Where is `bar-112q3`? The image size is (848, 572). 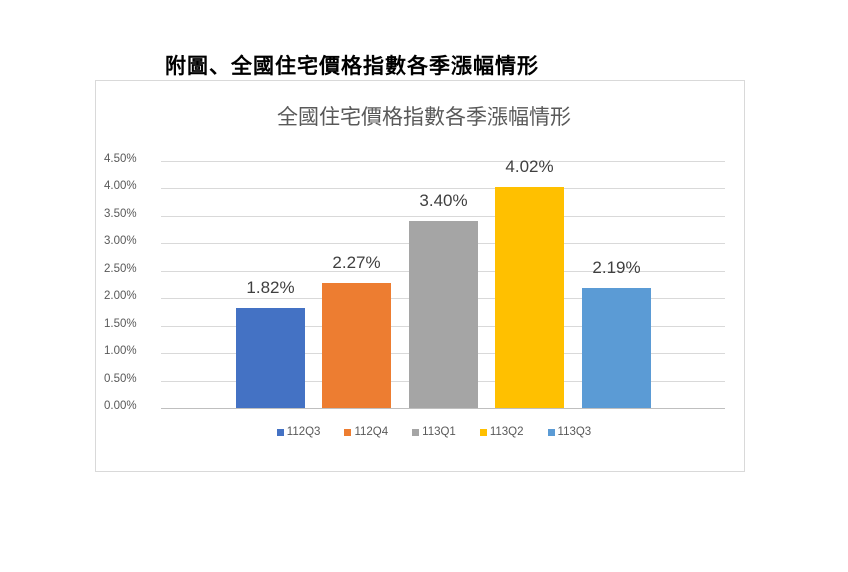
bar-112q3 is located at coordinates (270, 358).